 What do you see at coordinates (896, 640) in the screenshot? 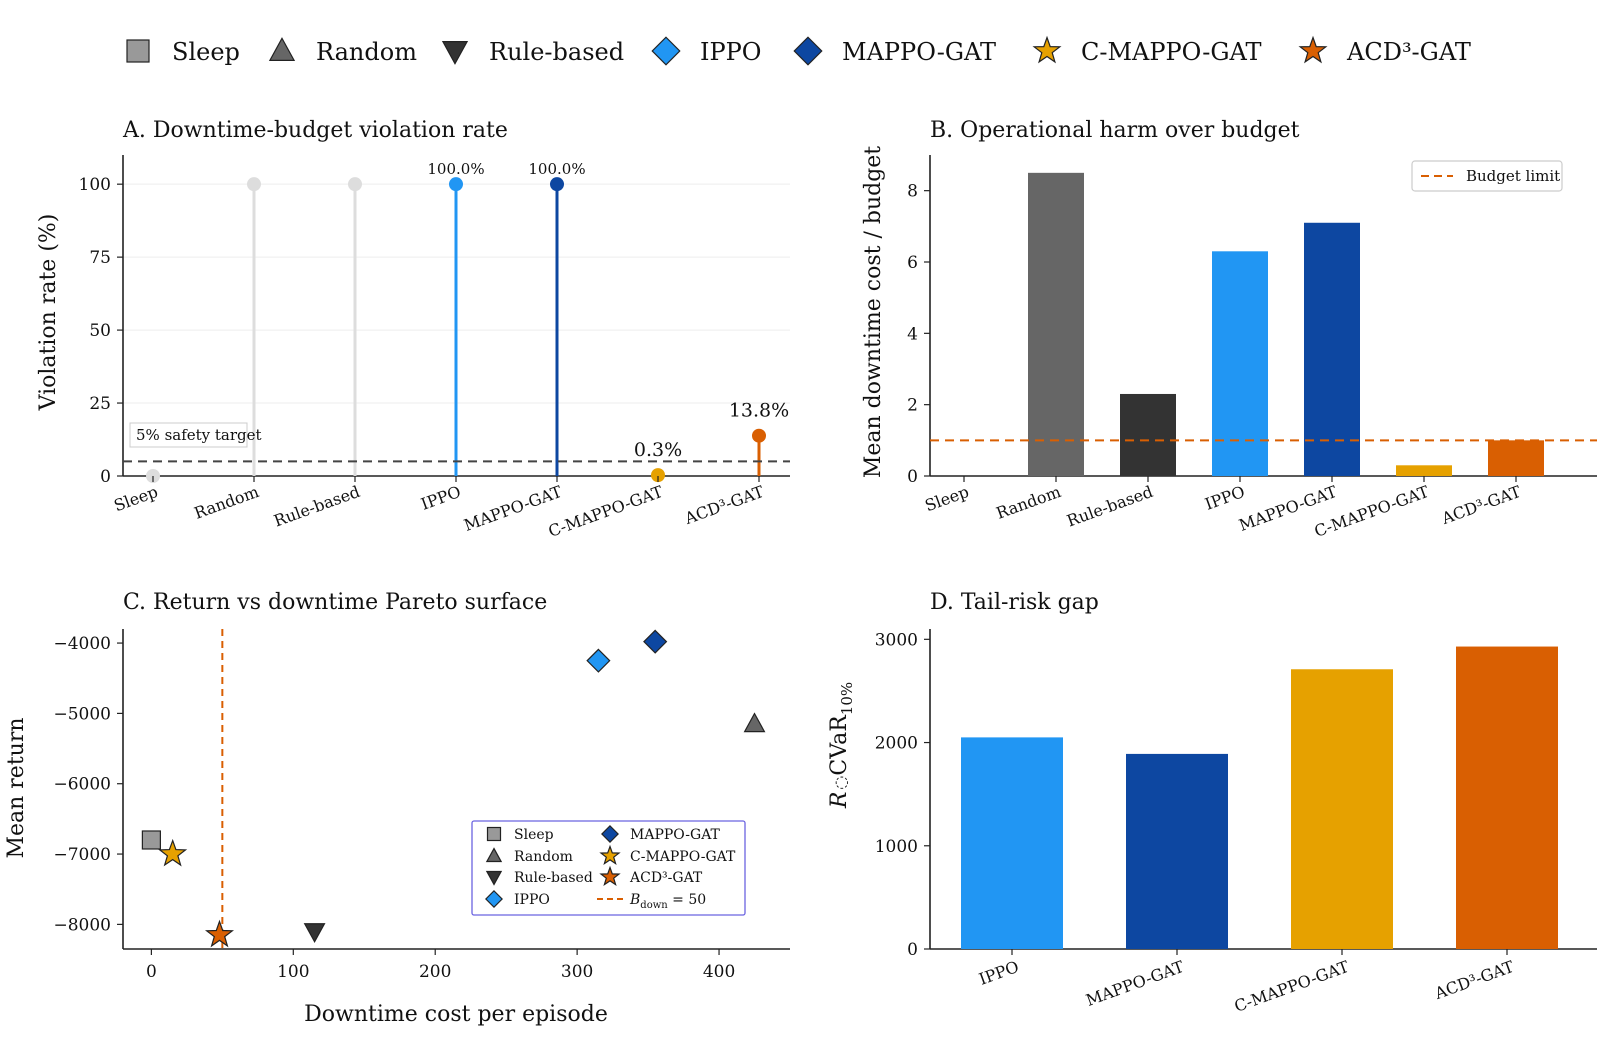
I see `panel-d-ytick-label: 3000` at bounding box center [896, 640].